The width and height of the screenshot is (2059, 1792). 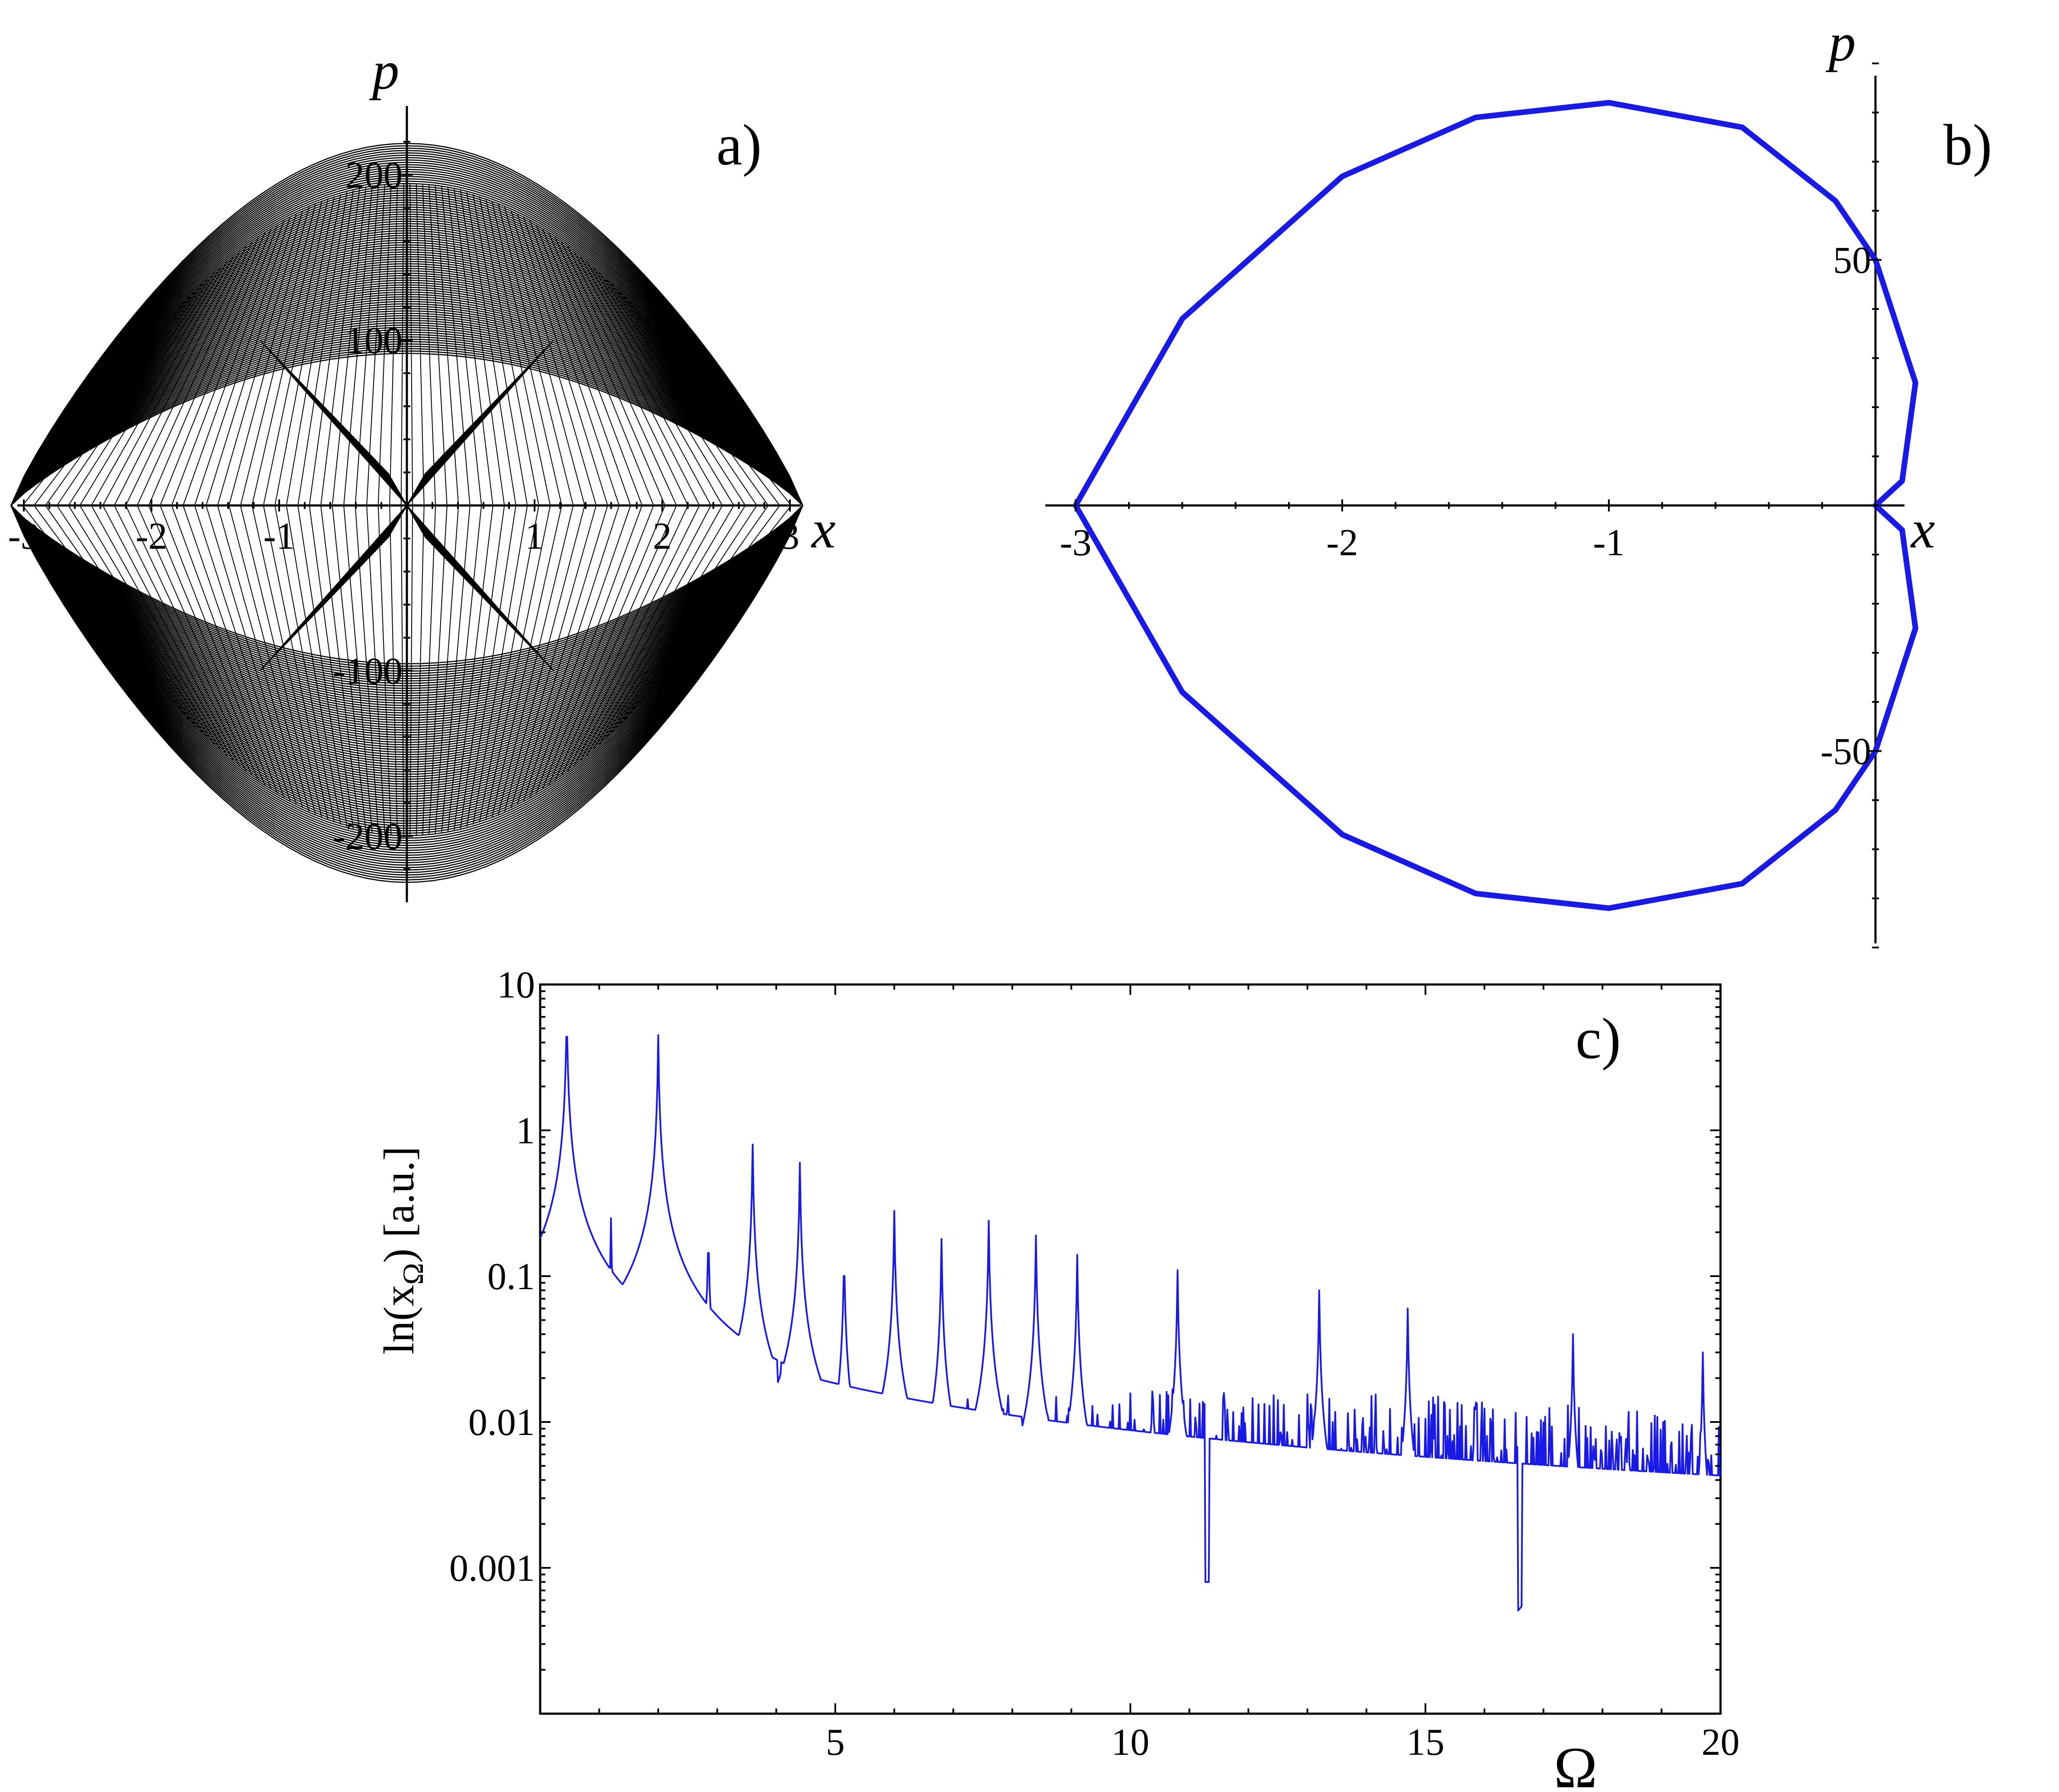 I want to click on panel-a-y-tick-label: -100, so click(x=368, y=671).